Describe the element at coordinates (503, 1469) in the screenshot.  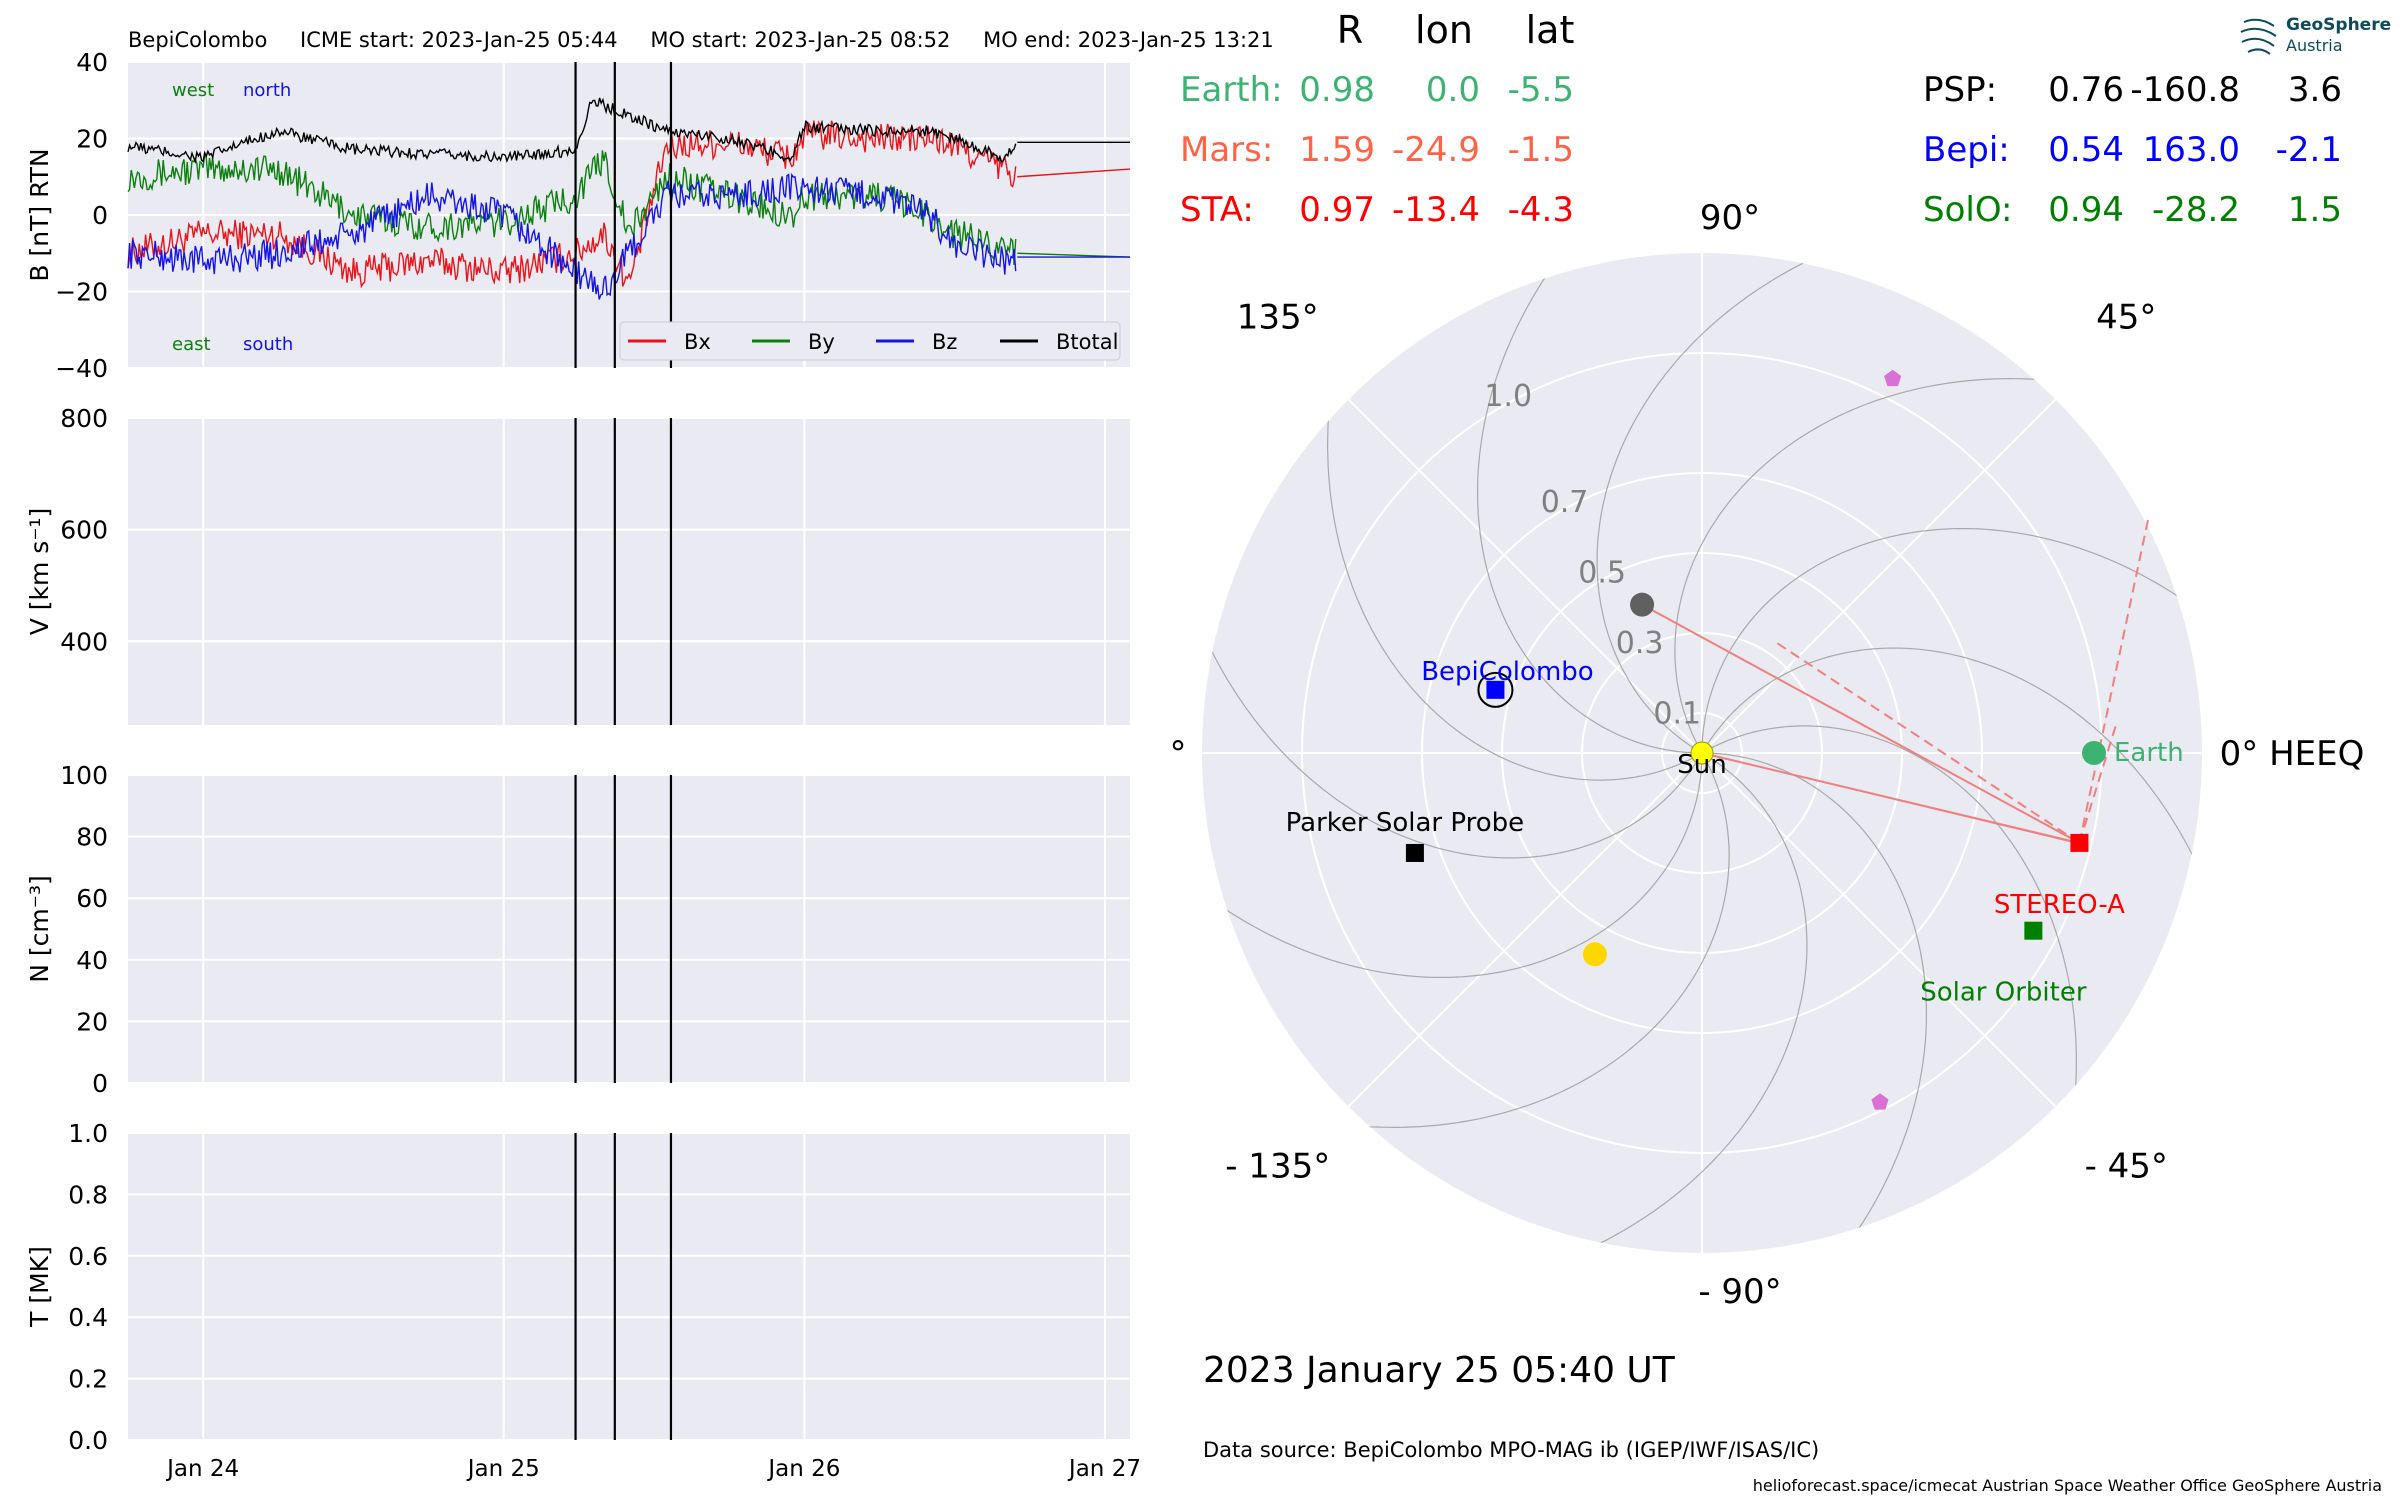
I see `x-tick-label: Jan 25` at that location.